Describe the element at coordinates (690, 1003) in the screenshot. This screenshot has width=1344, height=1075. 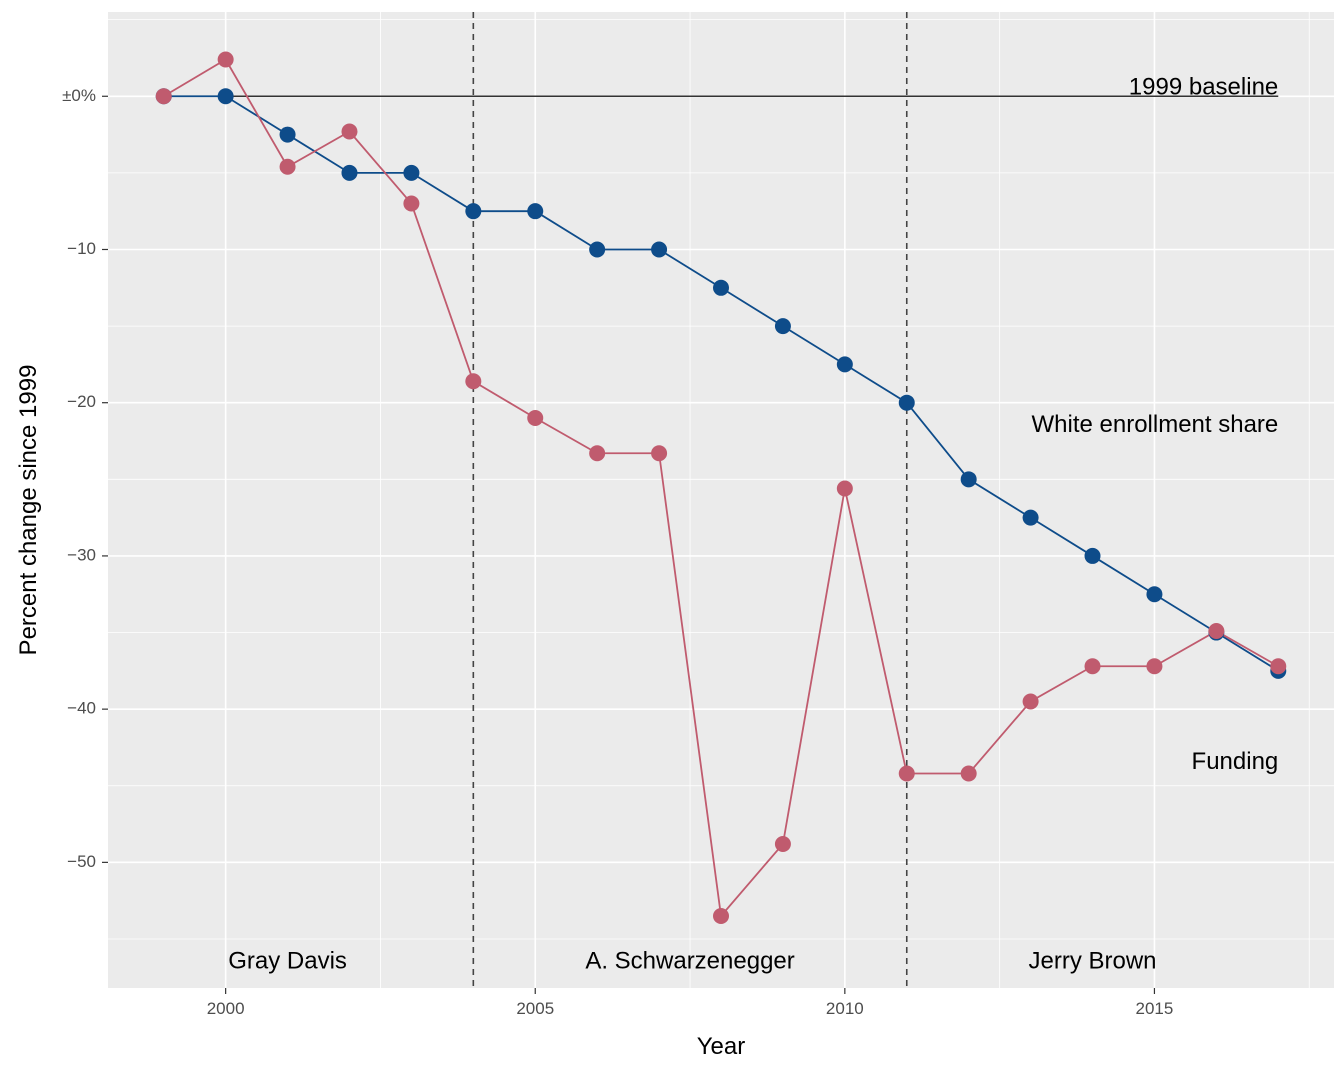
I see `x-axis-ticks: 2000 2005 2010 2015` at that location.